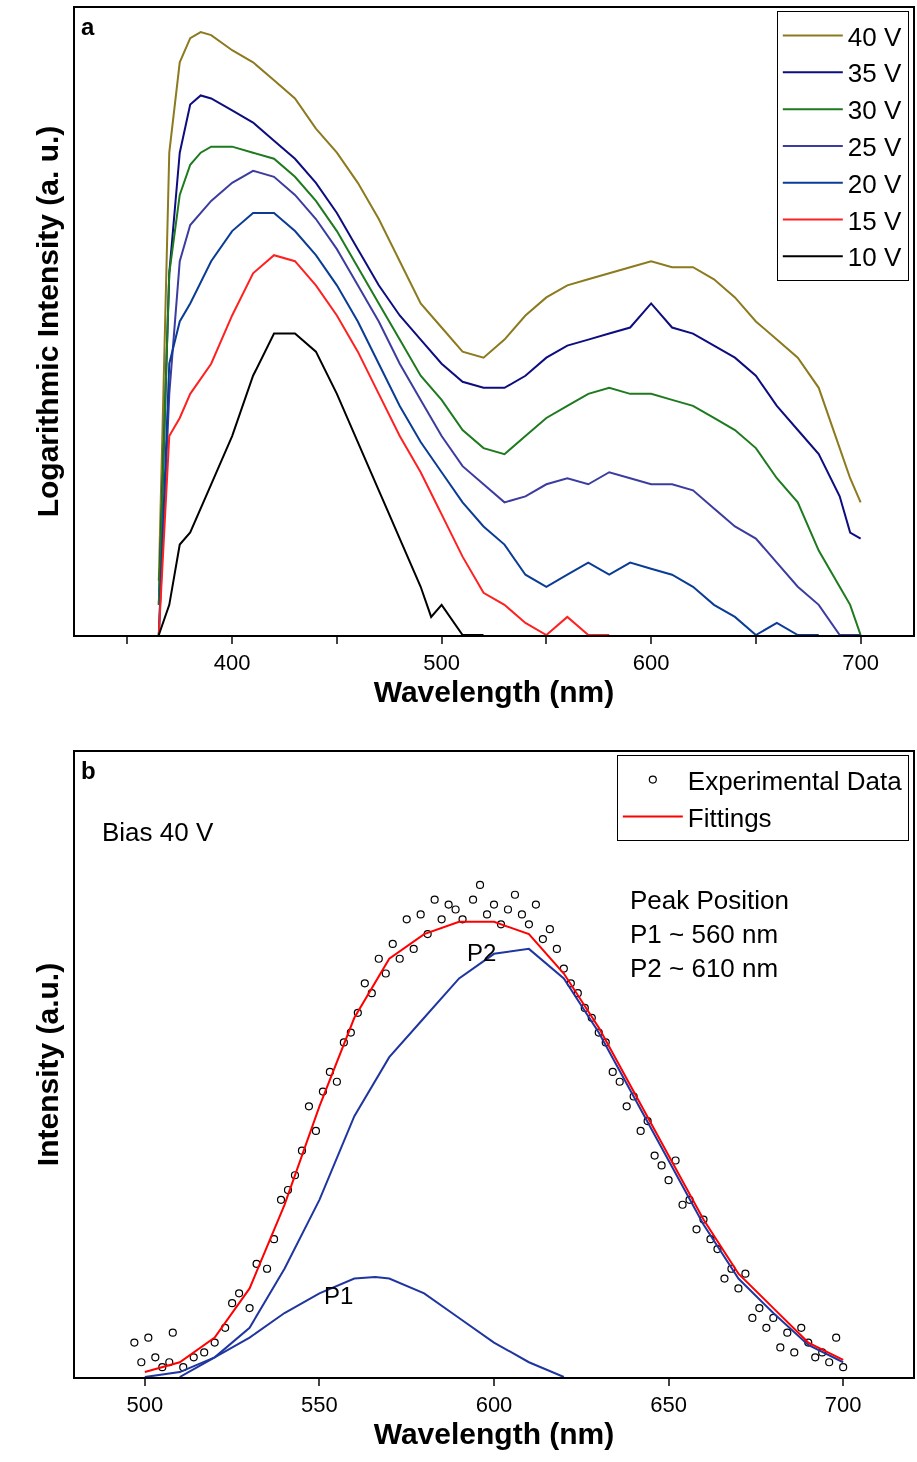 The image size is (917, 1462). What do you see at coordinates (709, 934) in the screenshot?
I see `annotation: Peak Position P1 ~ 560 nm P2 ~ 610 nm` at bounding box center [709, 934].